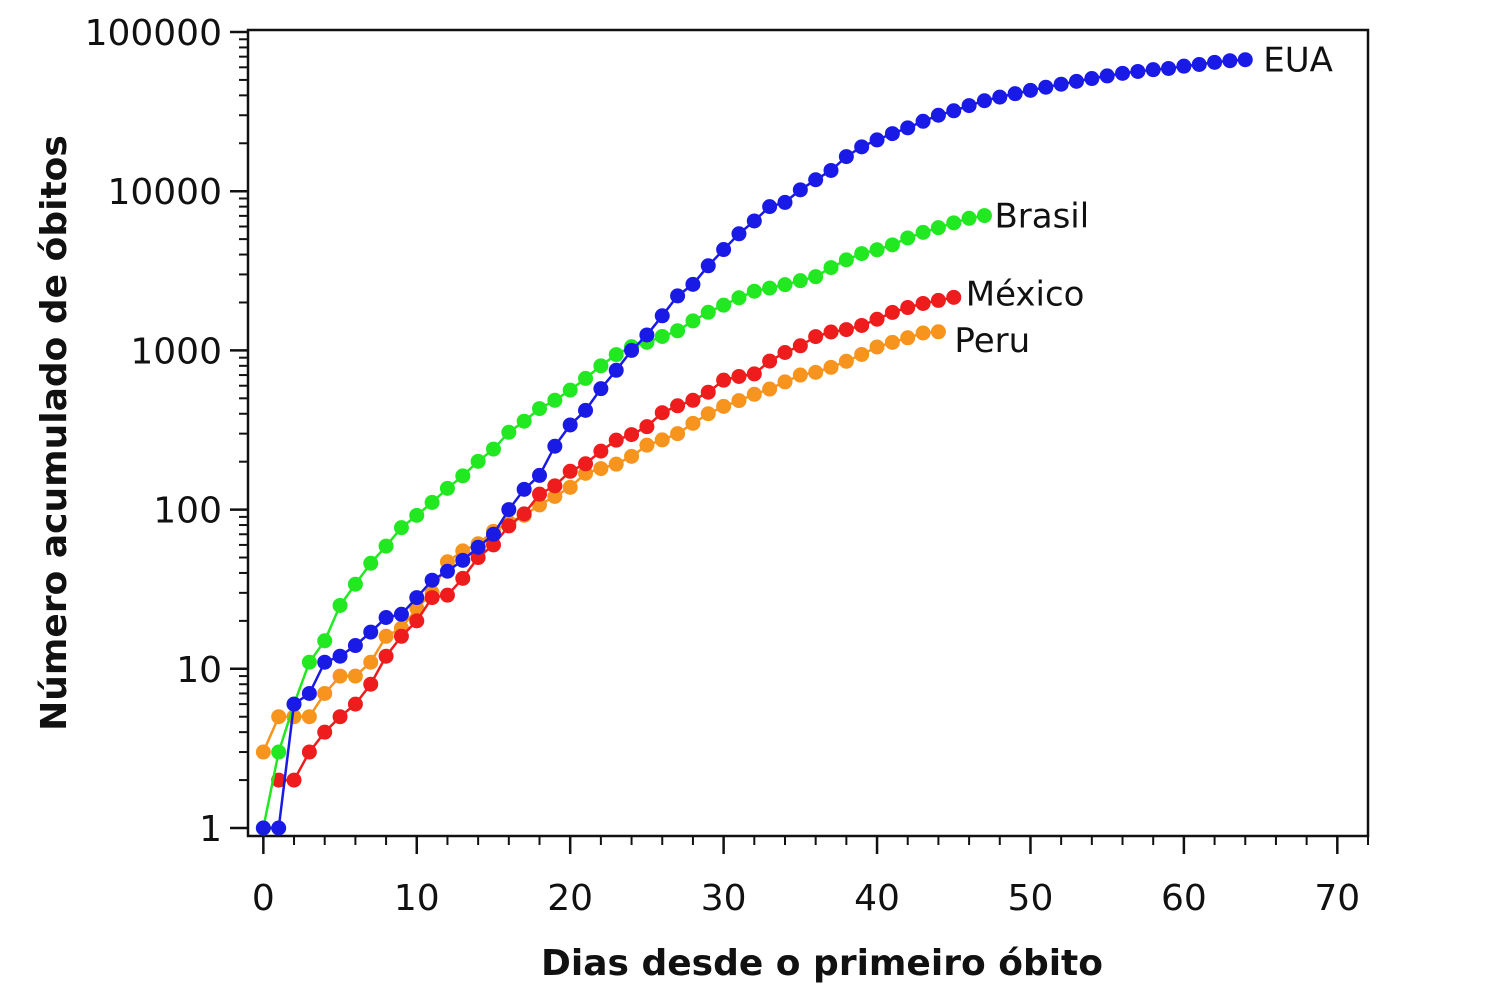 The image size is (1486, 1000). Describe the element at coordinates (822, 963) in the screenshot. I see `x-axis-title: Dias desde o primeiro óbito` at that location.